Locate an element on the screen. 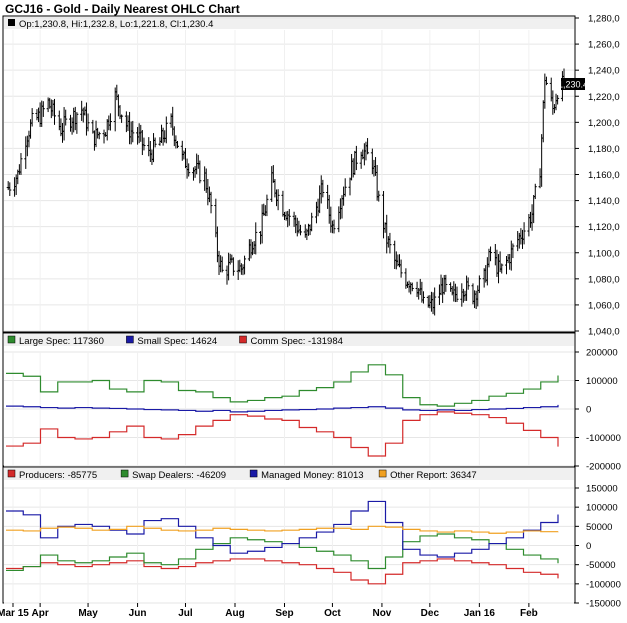  price-legend-swatch is located at coordinates (11, 22).